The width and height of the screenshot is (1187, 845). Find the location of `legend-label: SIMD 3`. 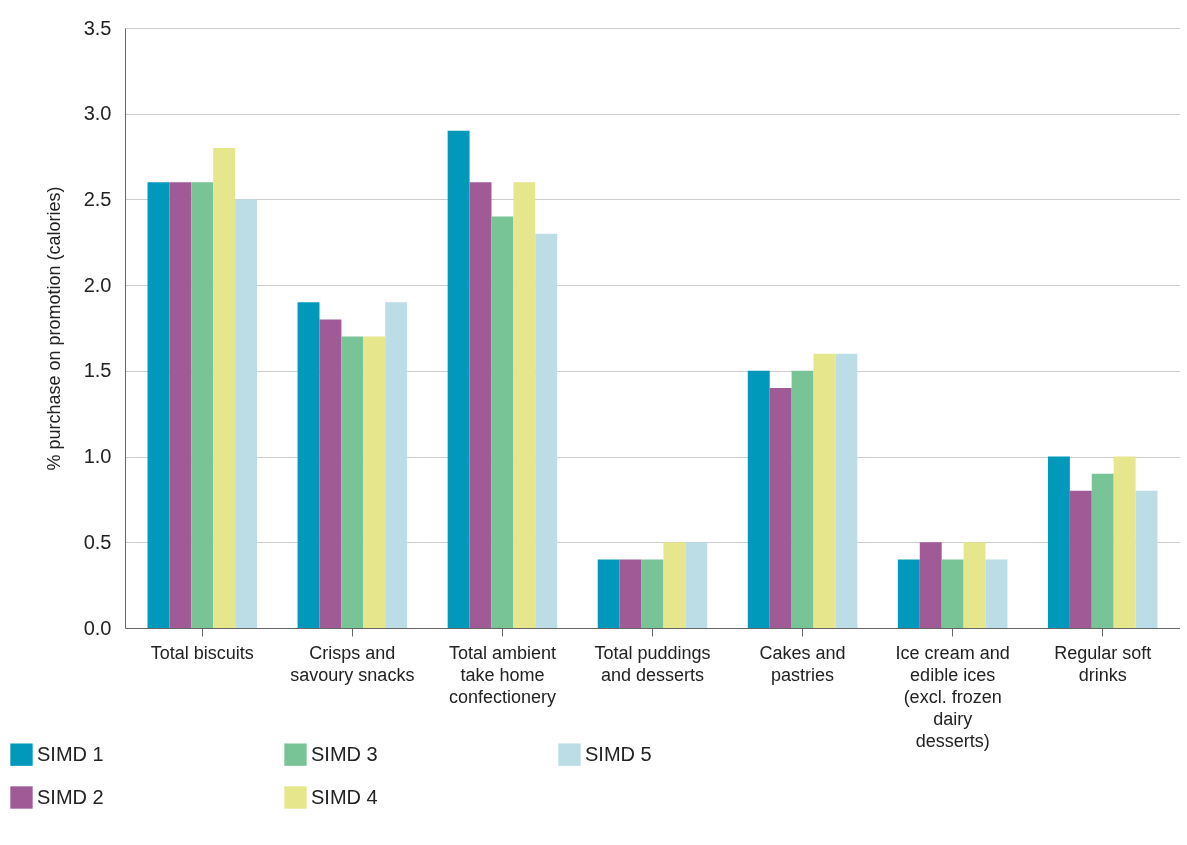

legend-label: SIMD 3 is located at coordinates (344, 753).